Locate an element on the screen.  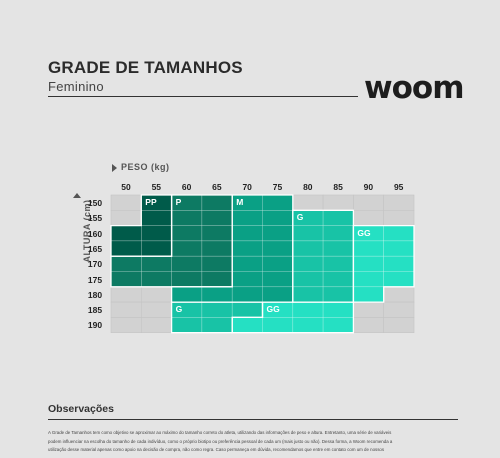
altura-arrow-icon is located at coordinates (77, 195).